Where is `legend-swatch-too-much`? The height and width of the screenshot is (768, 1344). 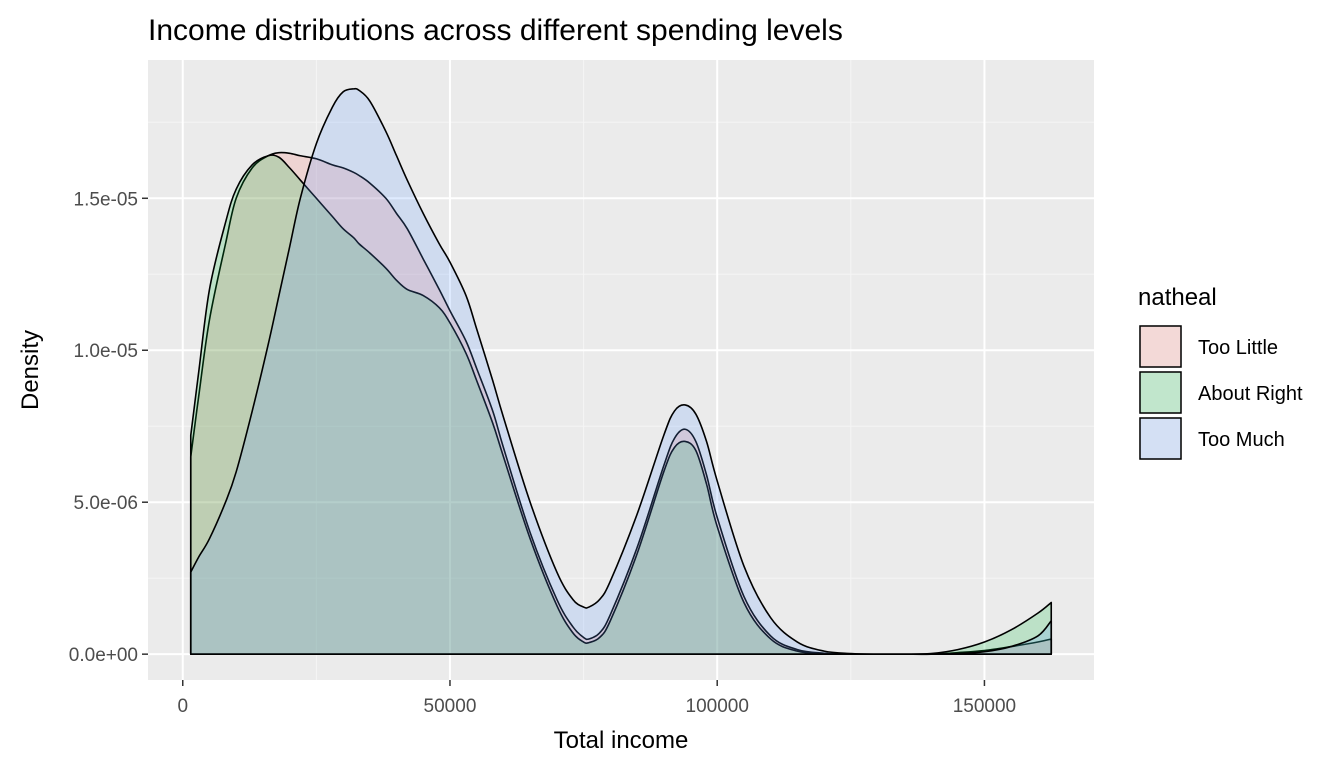 legend-swatch-too-much is located at coordinates (1160, 438).